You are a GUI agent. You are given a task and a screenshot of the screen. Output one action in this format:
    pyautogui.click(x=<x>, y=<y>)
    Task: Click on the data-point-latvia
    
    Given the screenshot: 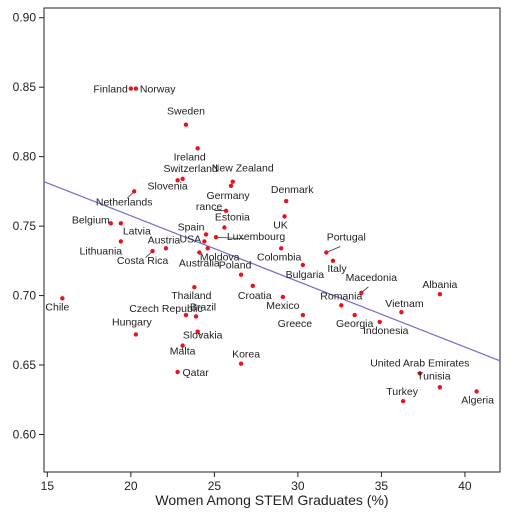 What is the action you would take?
    pyautogui.click(x=121, y=223)
    